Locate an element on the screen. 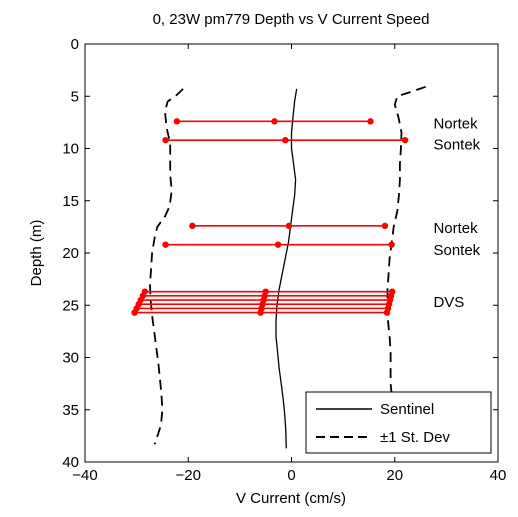 The image size is (518, 517). y-tick-label-5: 25 is located at coordinates (70, 305).